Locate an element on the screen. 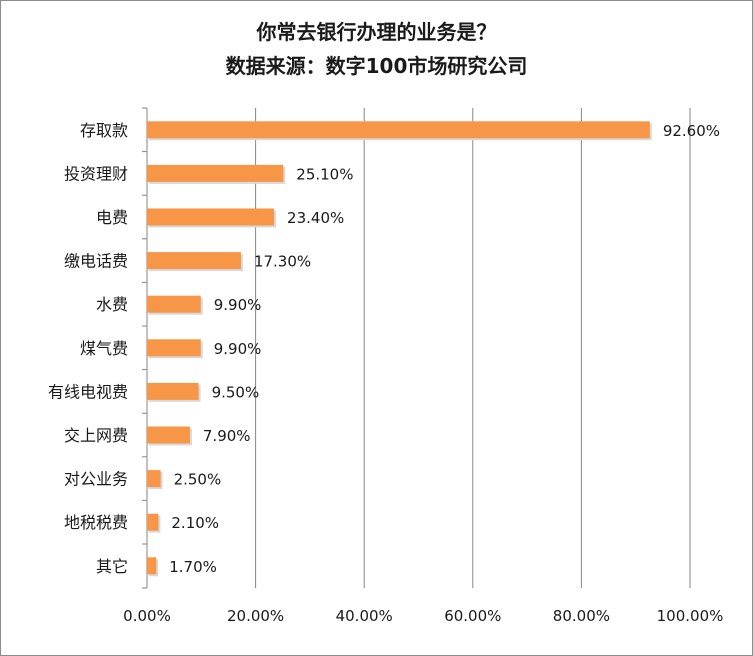 This screenshot has width=753, height=656. category-label: 地税税费 is located at coordinates (96, 522).